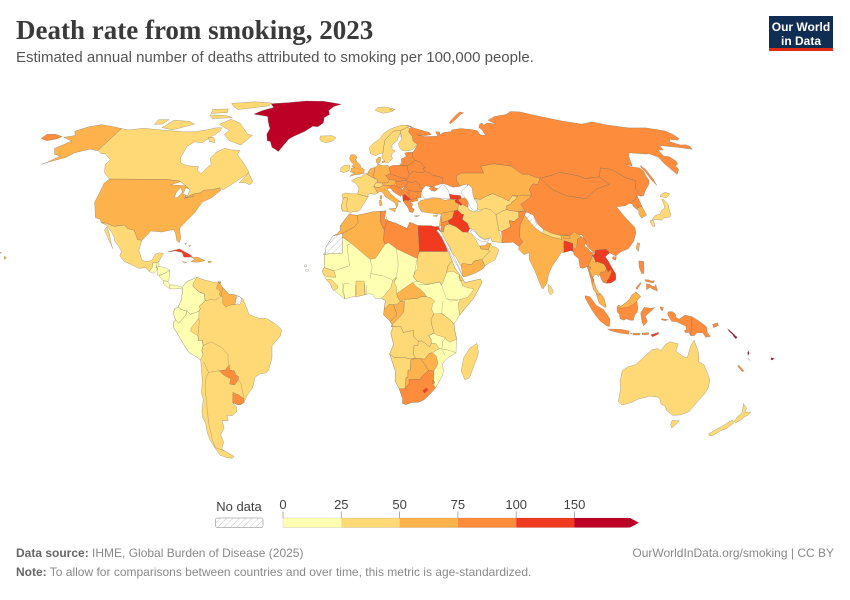 The image size is (850, 600). What do you see at coordinates (341, 504) in the screenshot?
I see `svg-text: 25` at bounding box center [341, 504].